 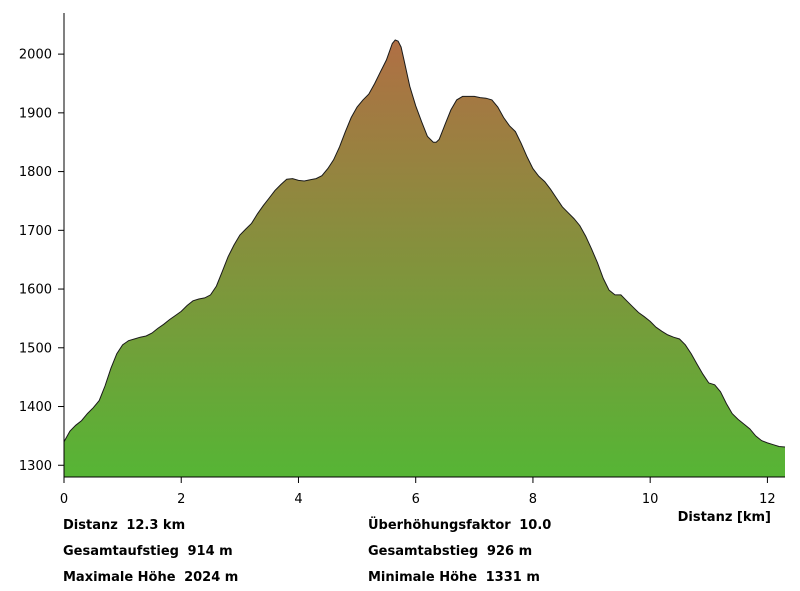 I want to click on x-tick-label: 2, so click(x=181, y=499).